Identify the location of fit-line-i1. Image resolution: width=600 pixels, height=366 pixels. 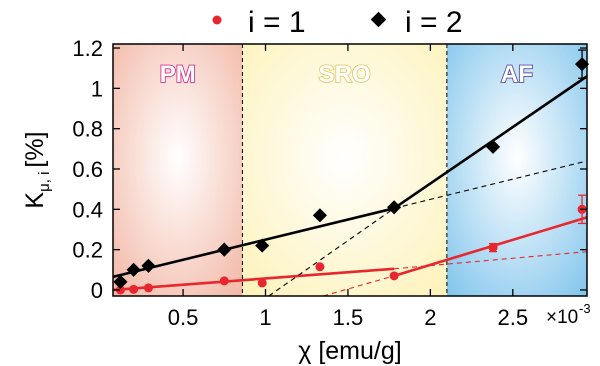
(254, 279).